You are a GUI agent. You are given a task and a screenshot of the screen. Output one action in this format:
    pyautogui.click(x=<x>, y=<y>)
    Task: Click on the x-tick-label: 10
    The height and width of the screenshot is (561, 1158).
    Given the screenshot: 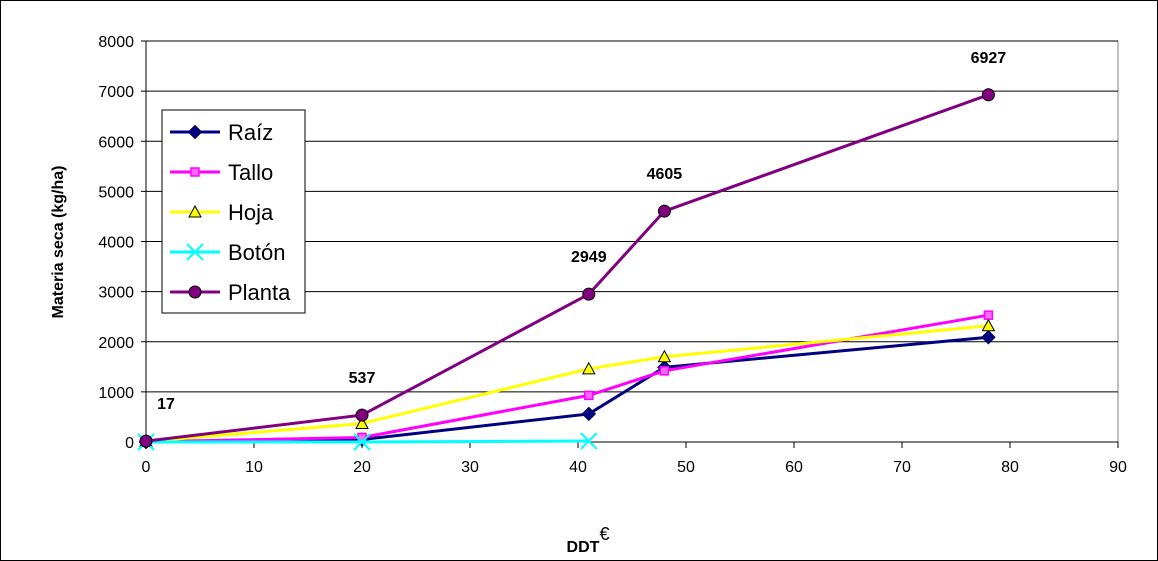 What is the action you would take?
    pyautogui.click(x=254, y=467)
    